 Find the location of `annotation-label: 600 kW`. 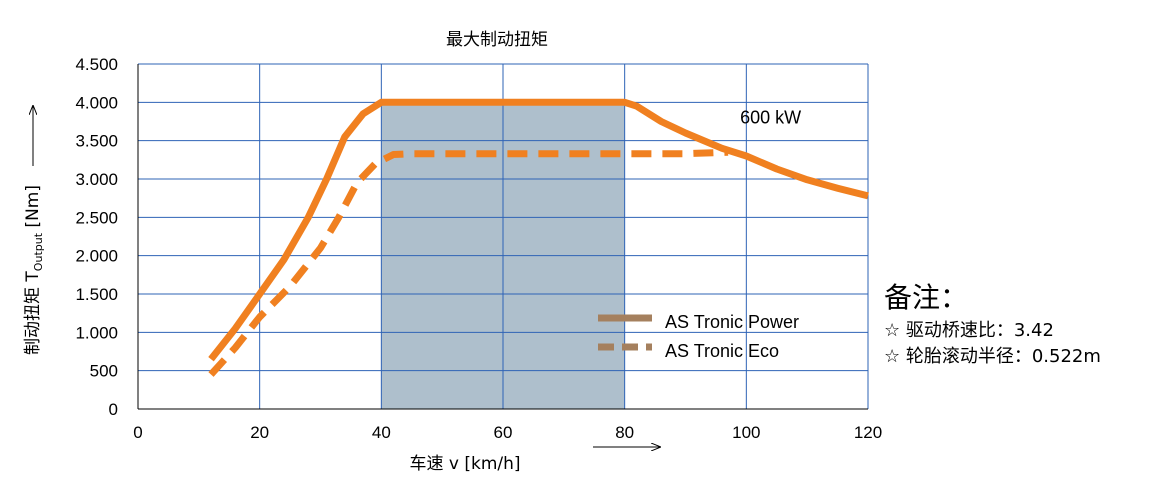

annotation-label: 600 kW is located at coordinates (770, 118).